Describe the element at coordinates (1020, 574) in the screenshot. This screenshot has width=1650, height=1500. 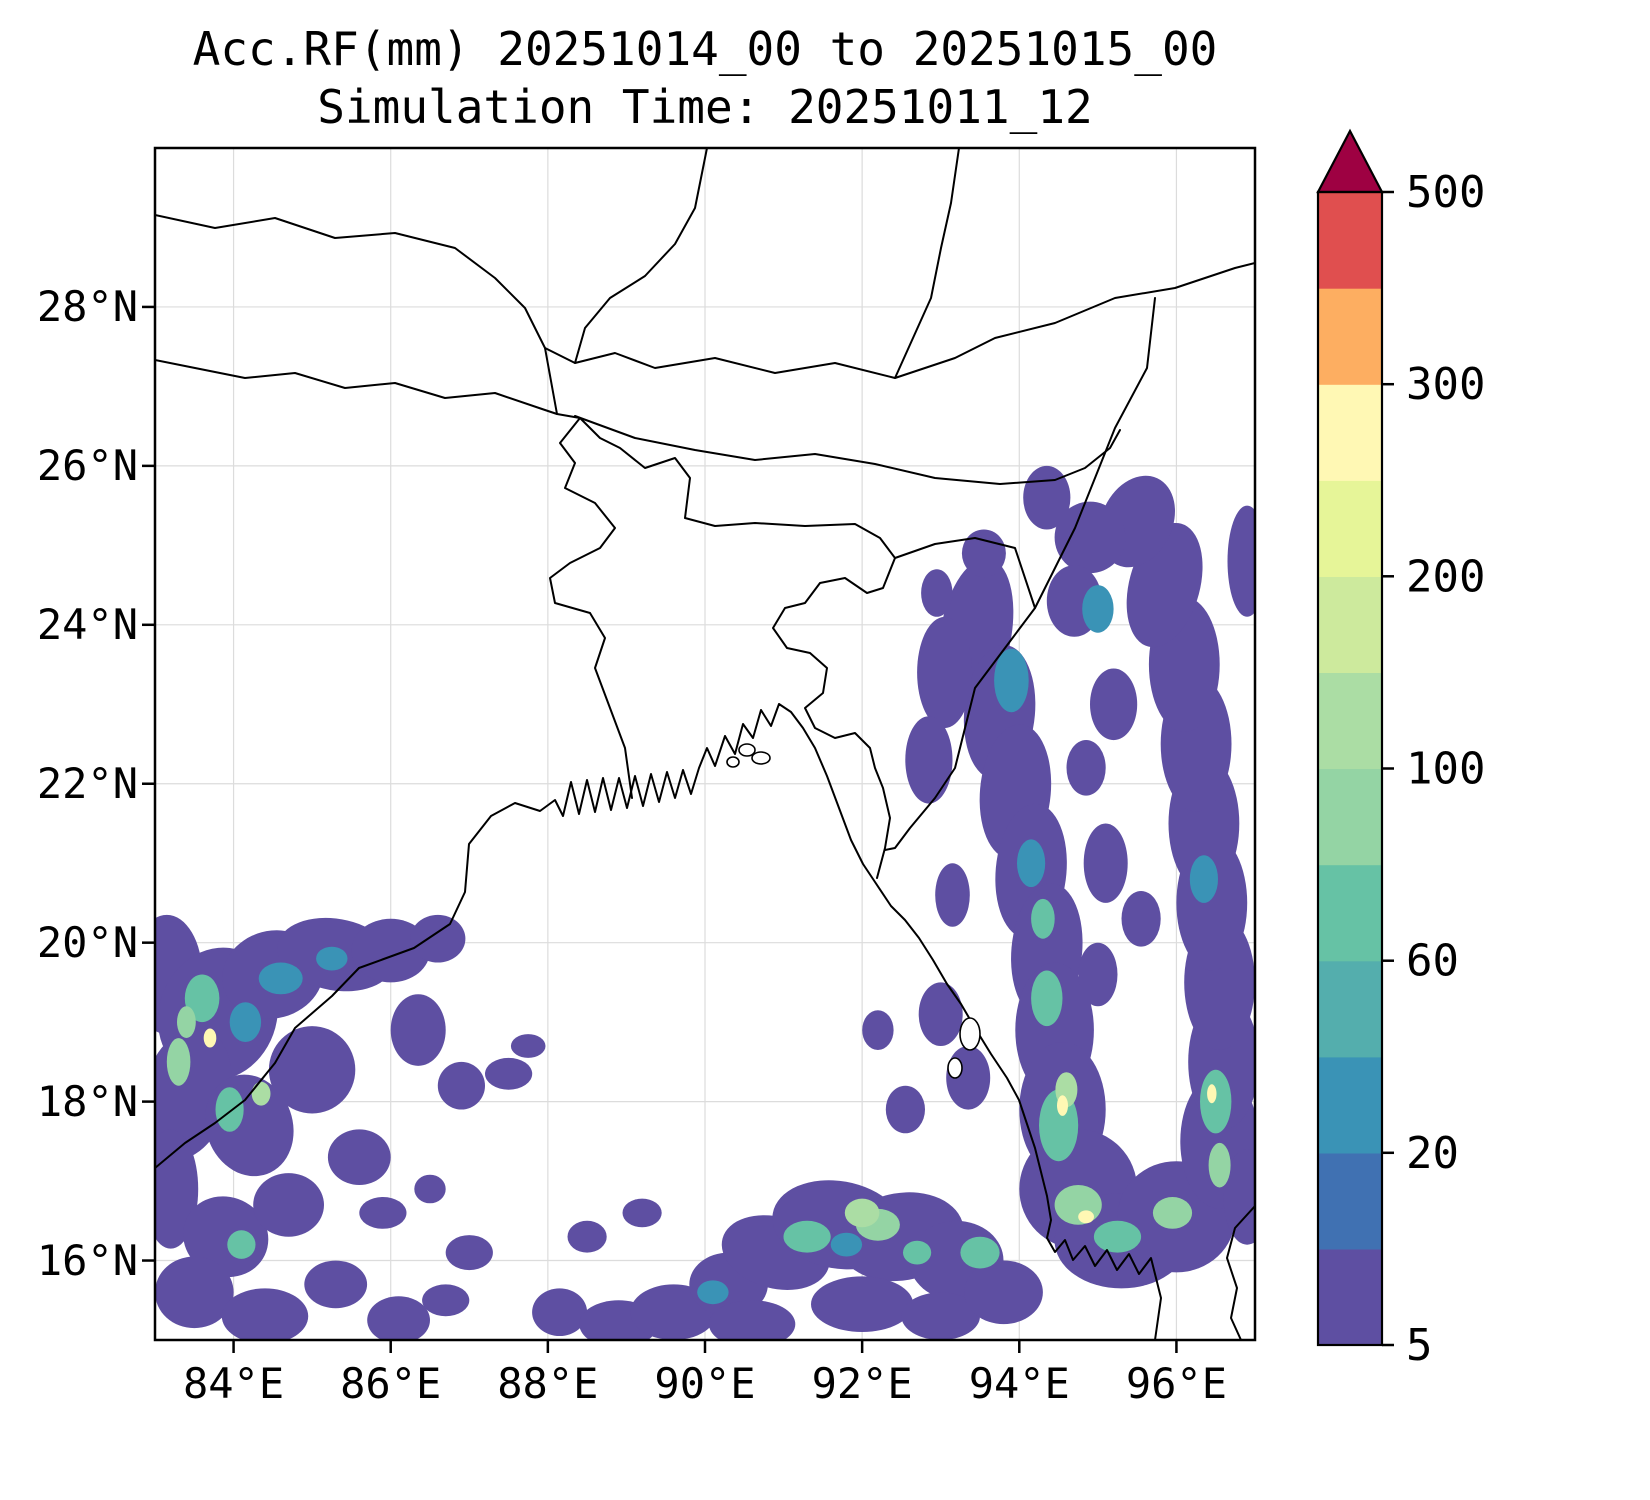
I see `india-myanmar-border` at that location.